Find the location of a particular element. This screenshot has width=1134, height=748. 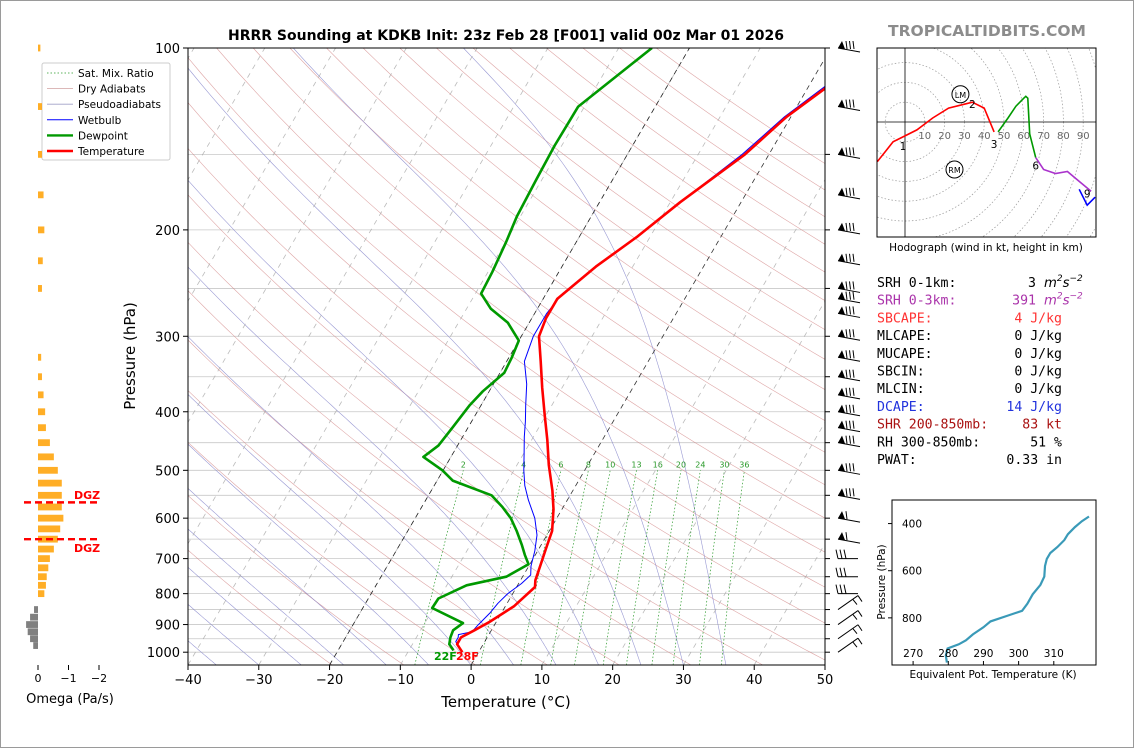

hodograph-ring-label: 40 is located at coordinates (984, 136).